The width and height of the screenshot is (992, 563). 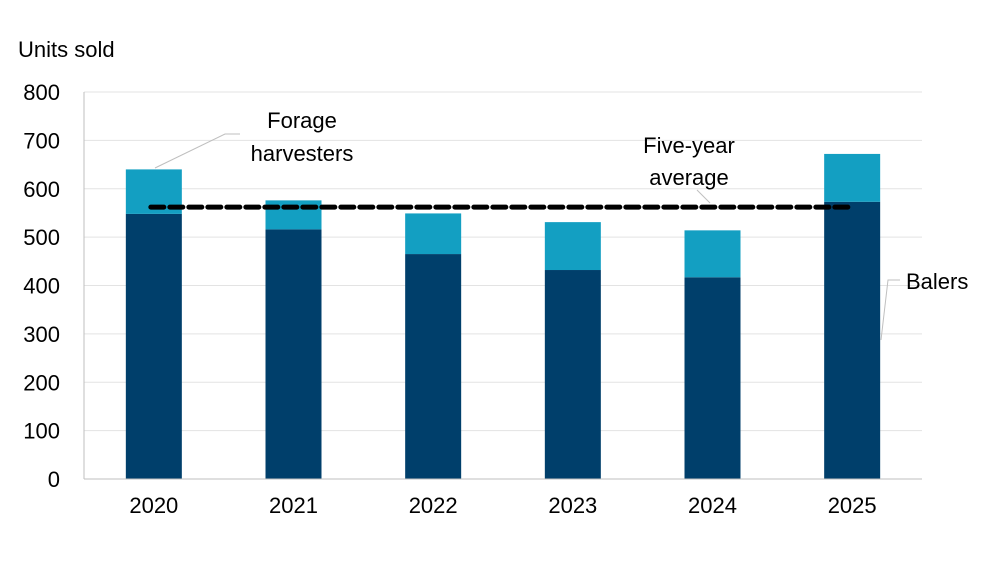 I want to click on bar-balers-2024, so click(x=712, y=378).